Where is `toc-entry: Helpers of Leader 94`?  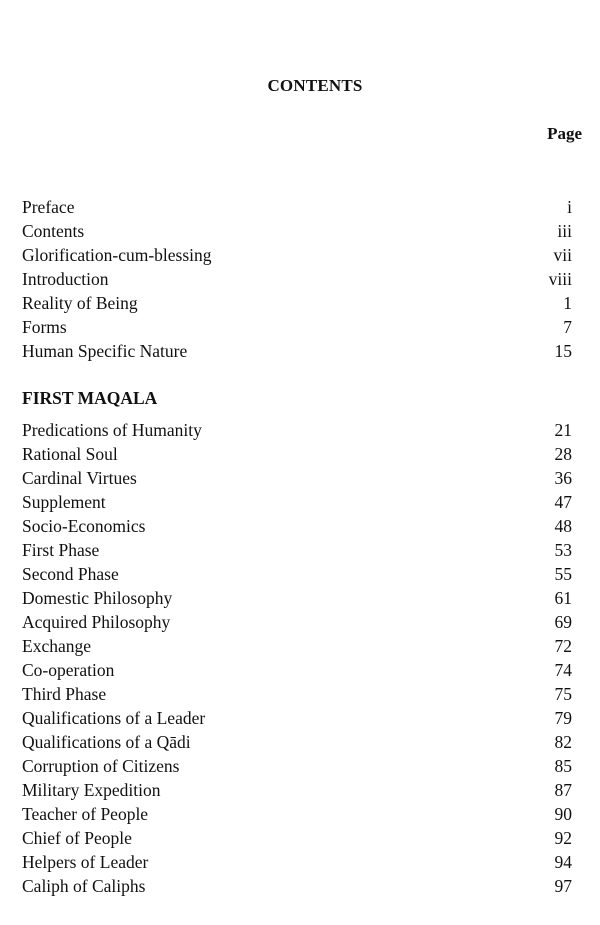
toc-entry: Helpers of Leader 94 is located at coordinates (297, 862).